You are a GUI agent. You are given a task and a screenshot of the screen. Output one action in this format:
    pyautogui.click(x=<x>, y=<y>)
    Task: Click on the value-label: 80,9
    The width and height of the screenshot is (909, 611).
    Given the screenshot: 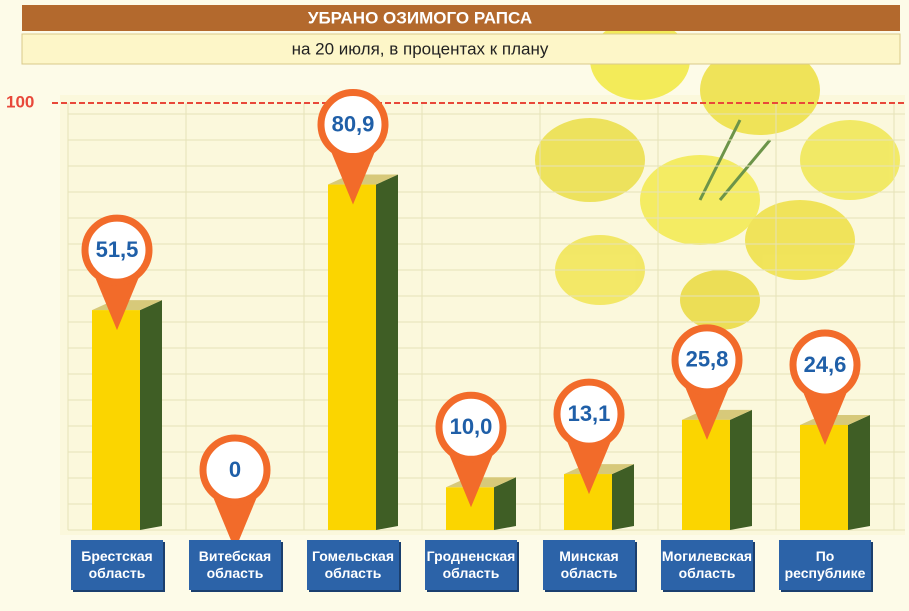 What is the action you would take?
    pyautogui.click(x=353, y=123)
    